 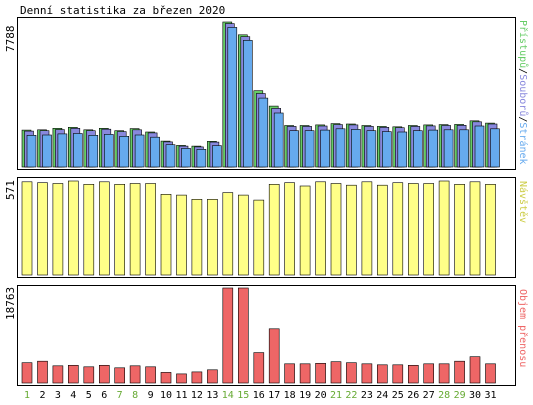 I want to click on visits-ymax-label: 571, so click(x=10, y=190).